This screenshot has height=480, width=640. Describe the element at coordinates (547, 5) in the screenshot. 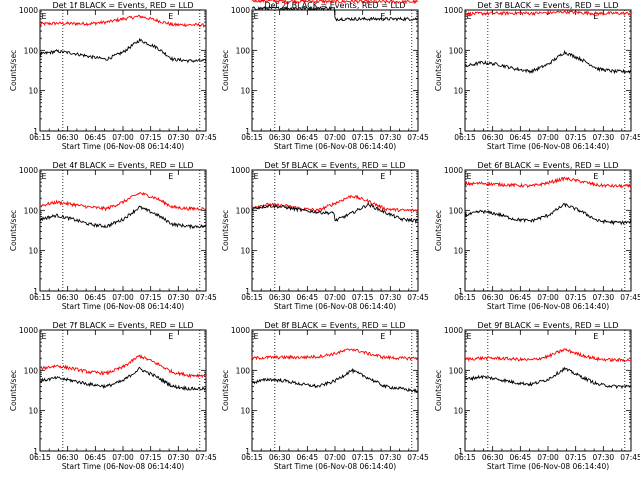

I see `chart-title: Det 3f BLACK = Events, RED = LLD` at that location.